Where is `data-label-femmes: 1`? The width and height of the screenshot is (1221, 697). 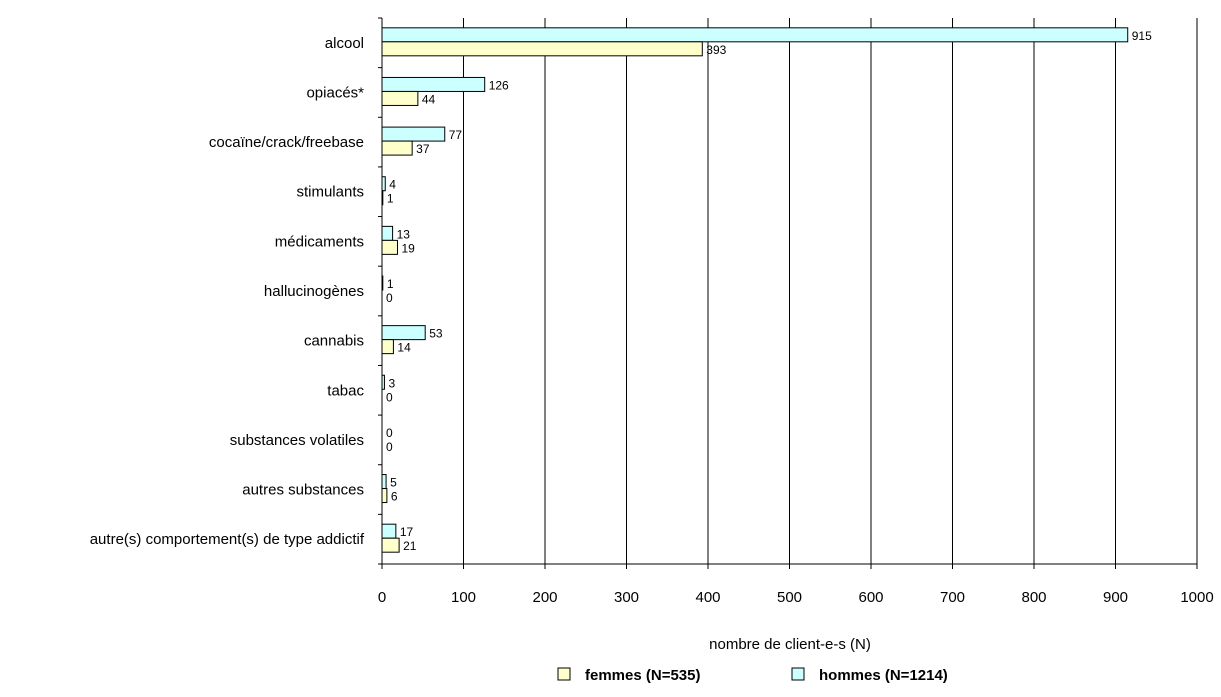
data-label-femmes: 1 is located at coordinates (390, 199).